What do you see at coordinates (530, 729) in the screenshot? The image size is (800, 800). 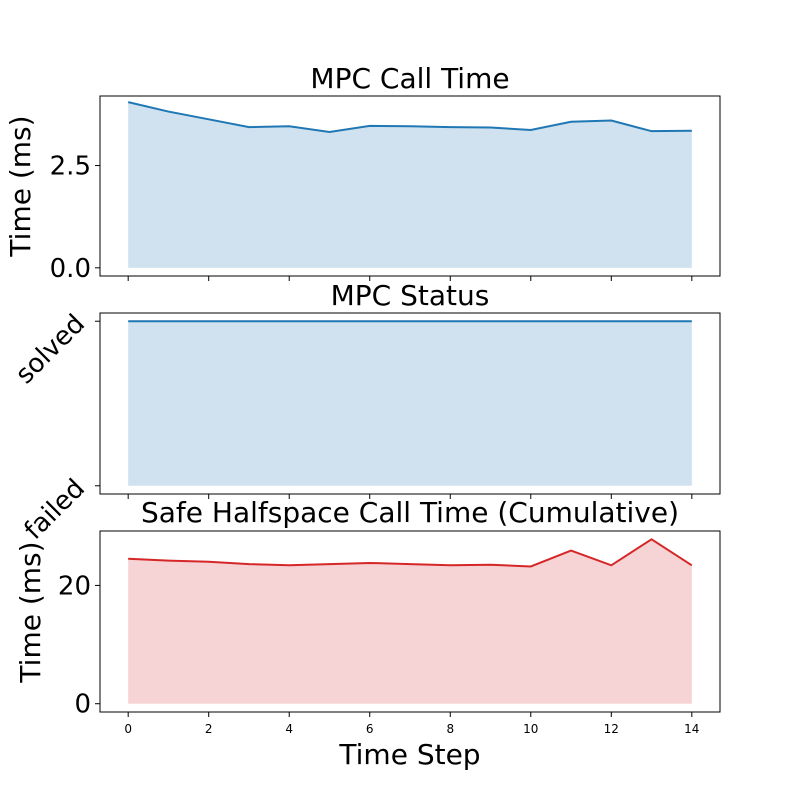 I see `x-tick-label: 10` at bounding box center [530, 729].